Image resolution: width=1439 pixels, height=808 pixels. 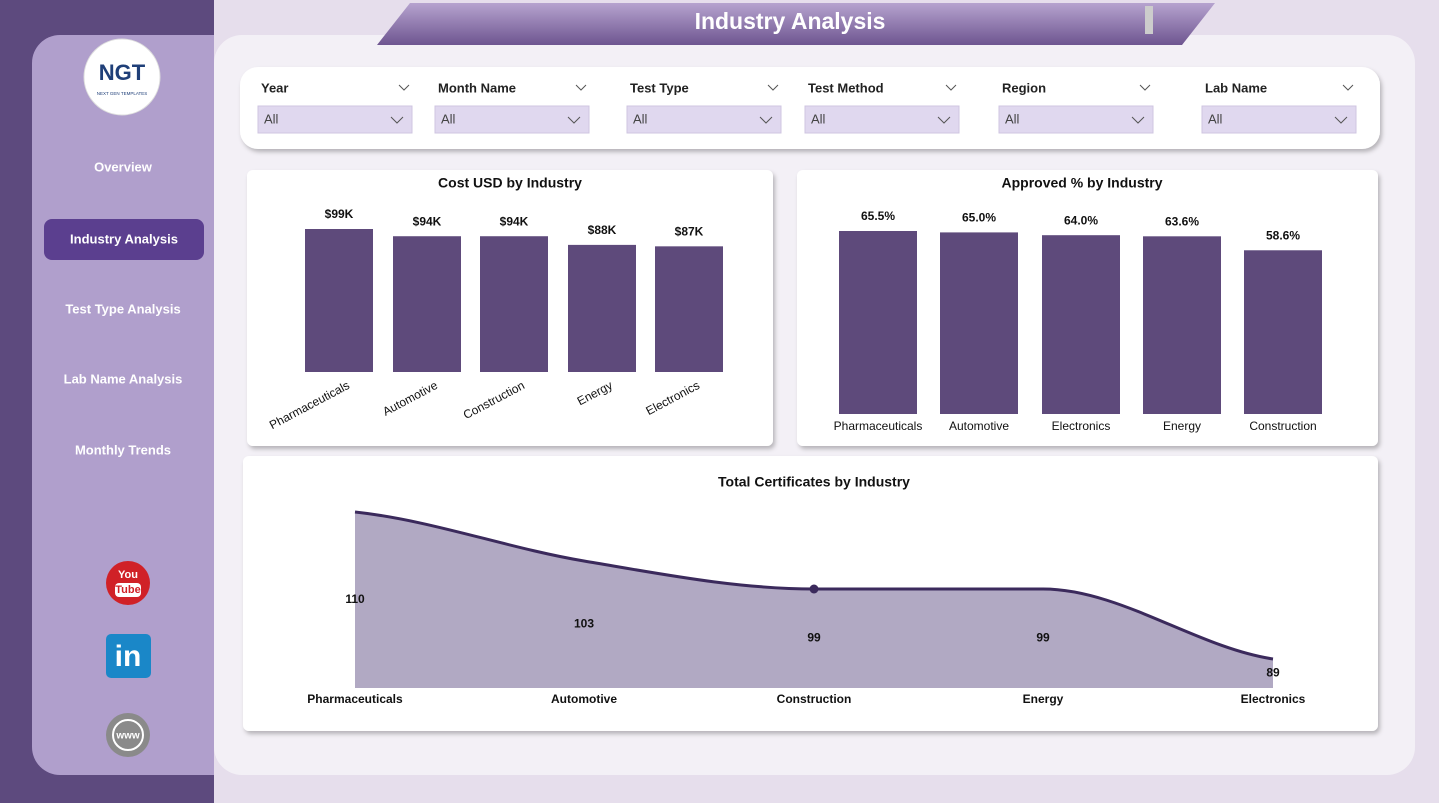 What do you see at coordinates (274, 87) in the screenshot?
I see `filter-label: Year` at bounding box center [274, 87].